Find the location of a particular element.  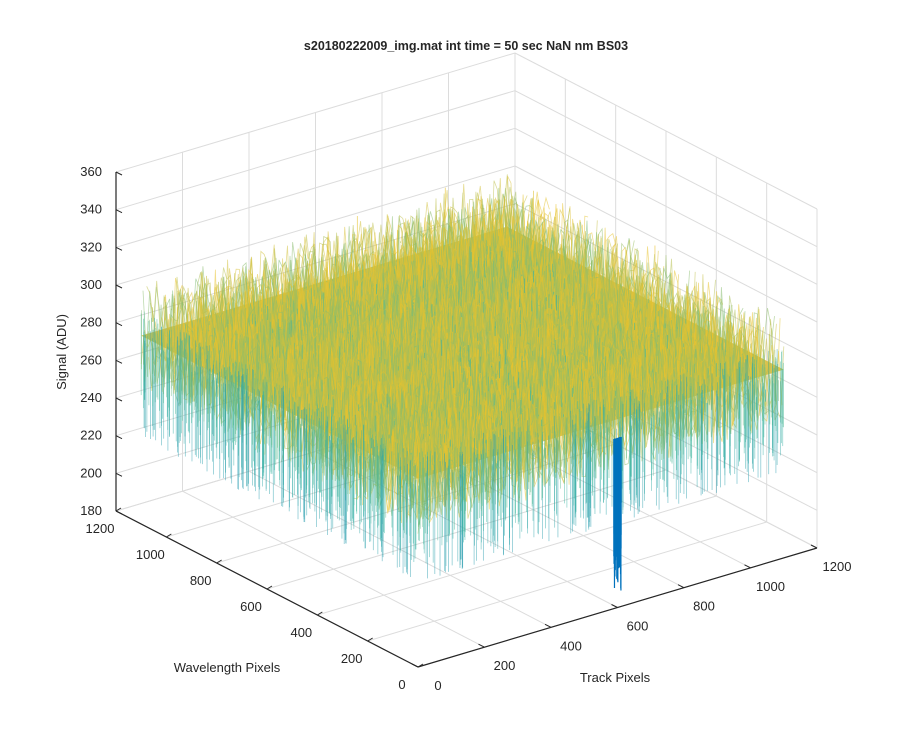

z-tick-label: 280 is located at coordinates (91, 322).